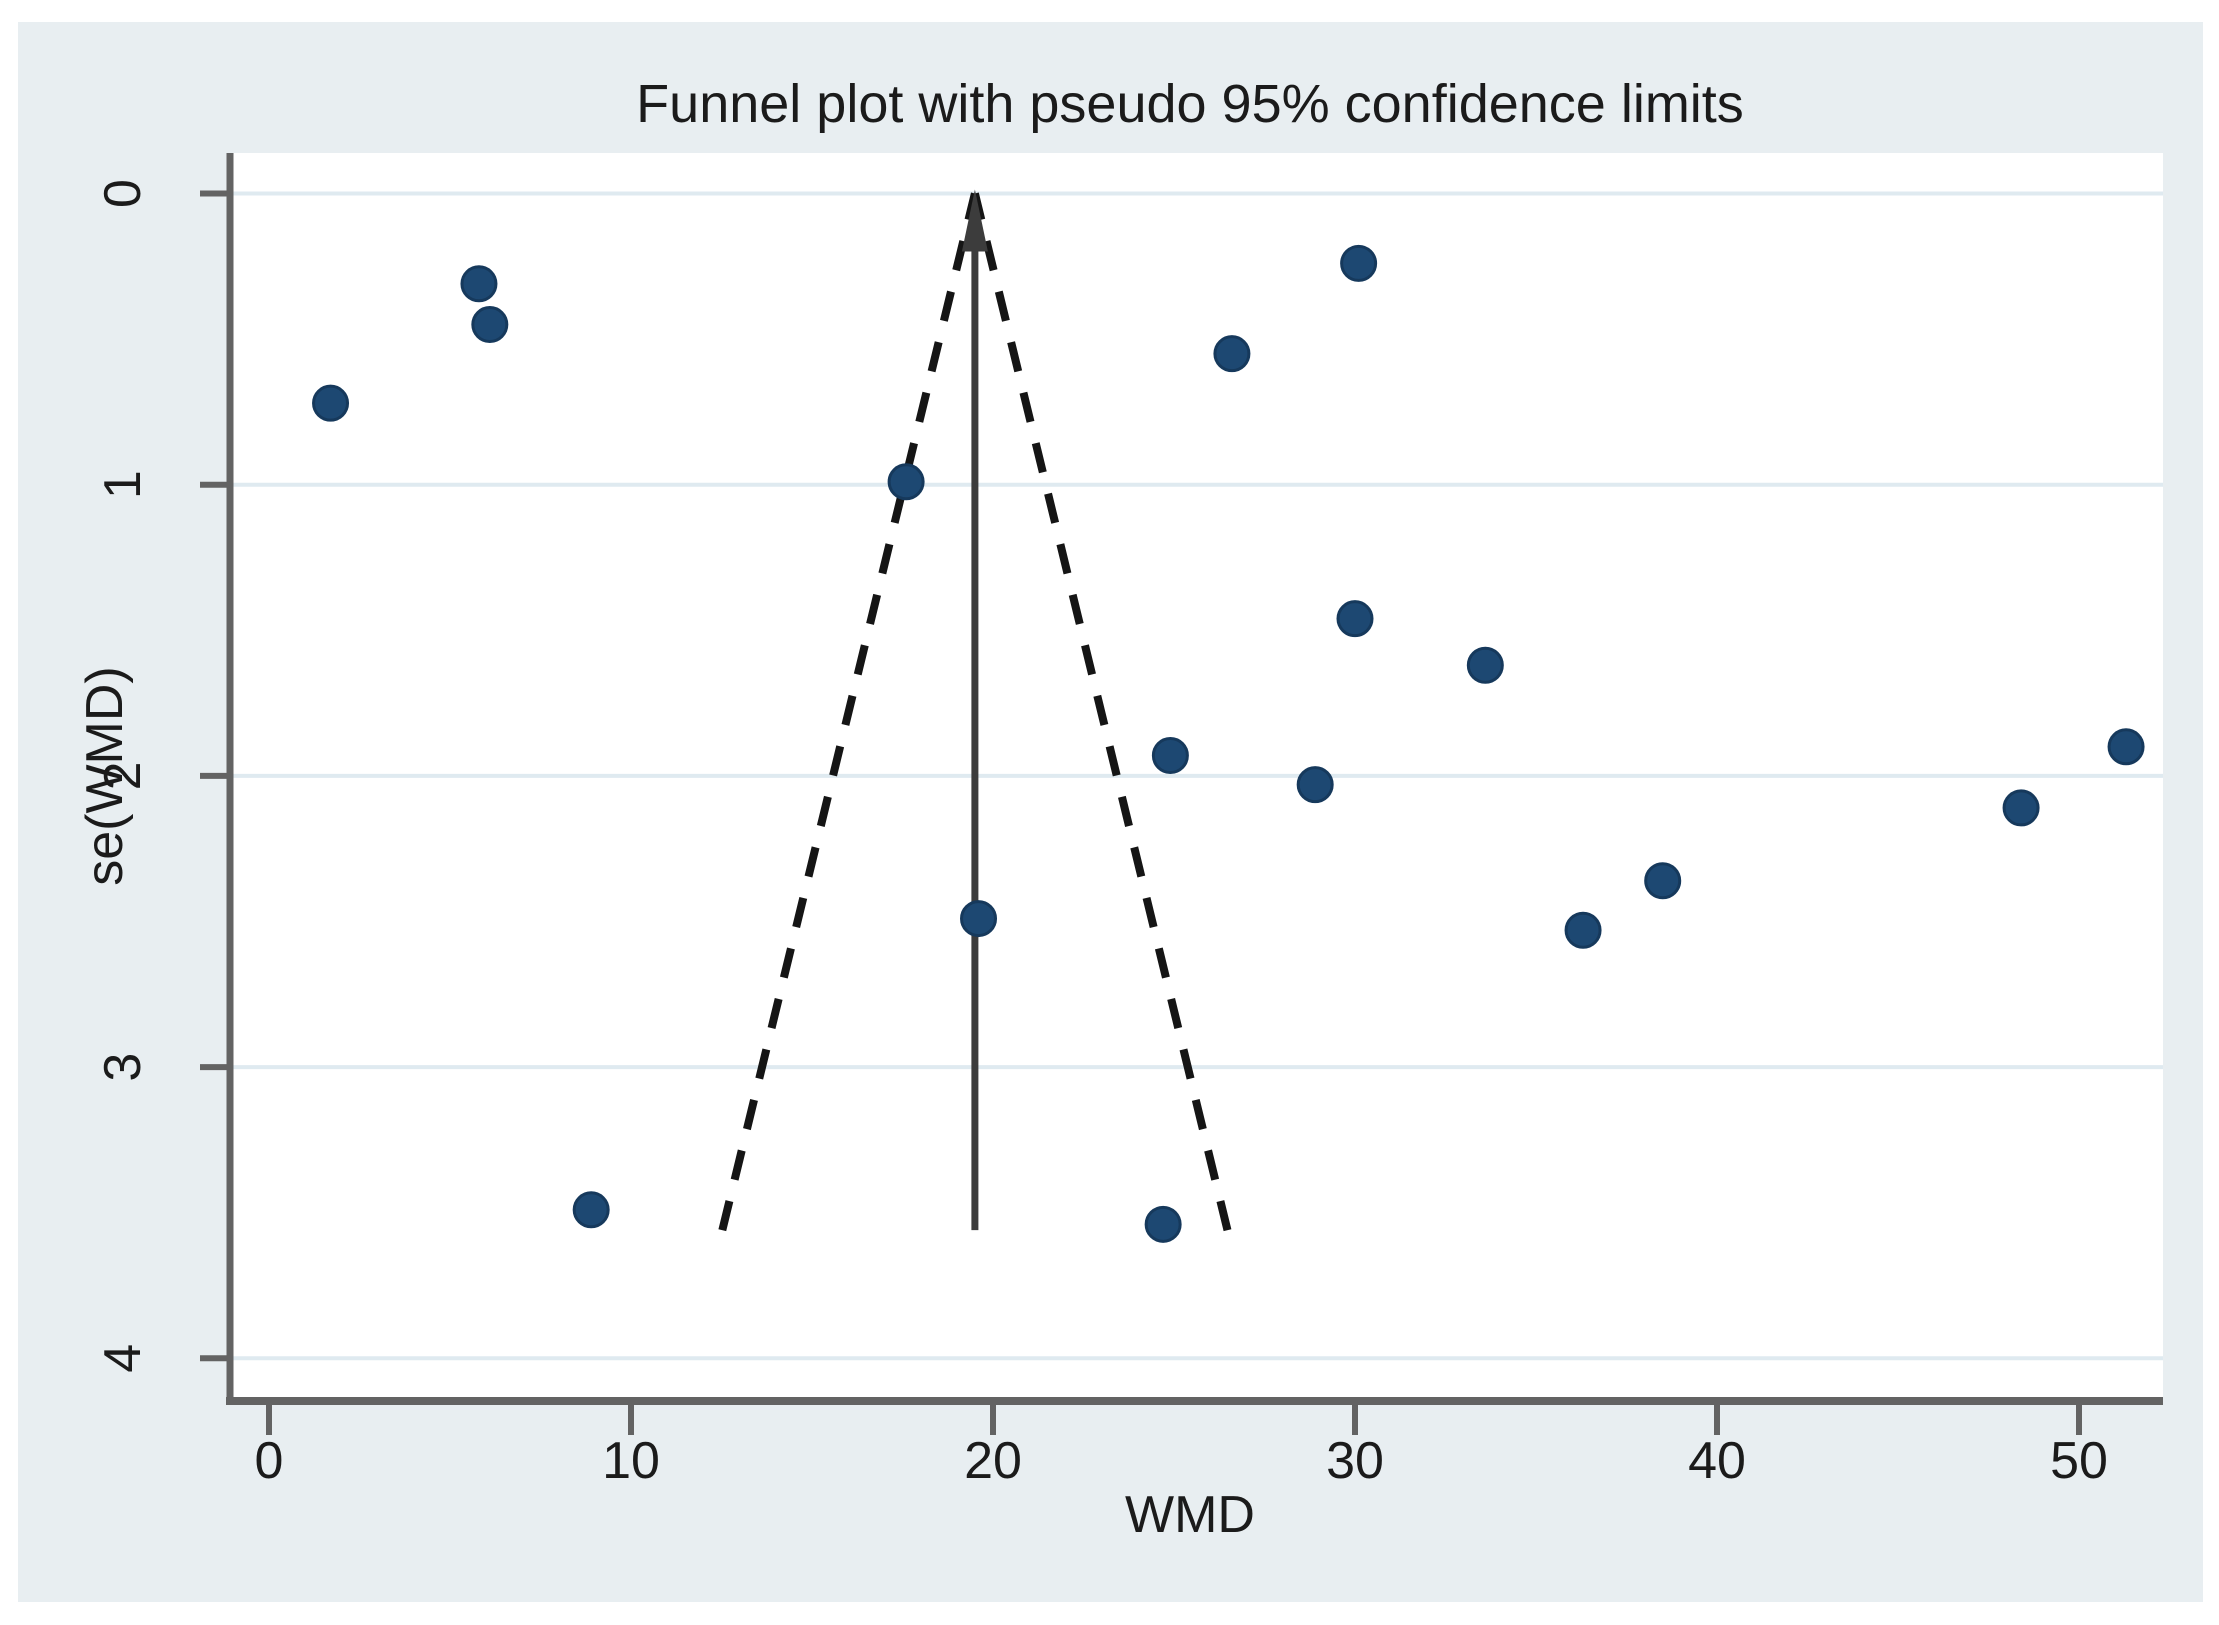  What do you see at coordinates (1355, 1461) in the screenshot?
I see `x-tick-label: 30` at bounding box center [1355, 1461].